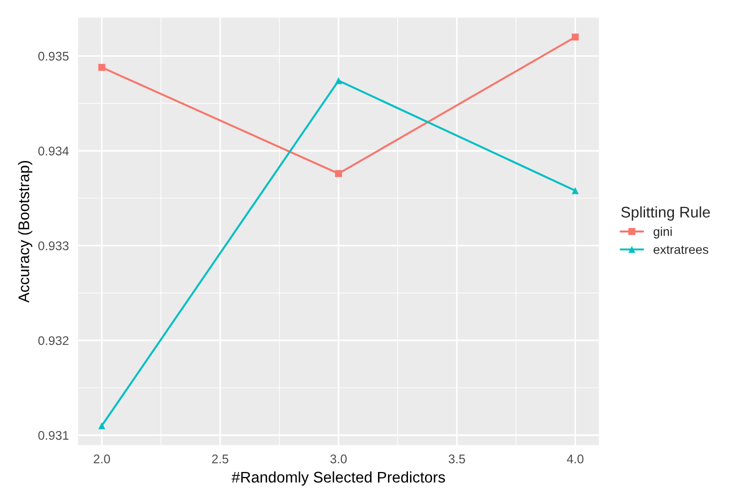 This screenshot has height=503, width=744. What do you see at coordinates (338, 478) in the screenshot?
I see `x-axis-title: #Randomly Selected Predictors` at bounding box center [338, 478].